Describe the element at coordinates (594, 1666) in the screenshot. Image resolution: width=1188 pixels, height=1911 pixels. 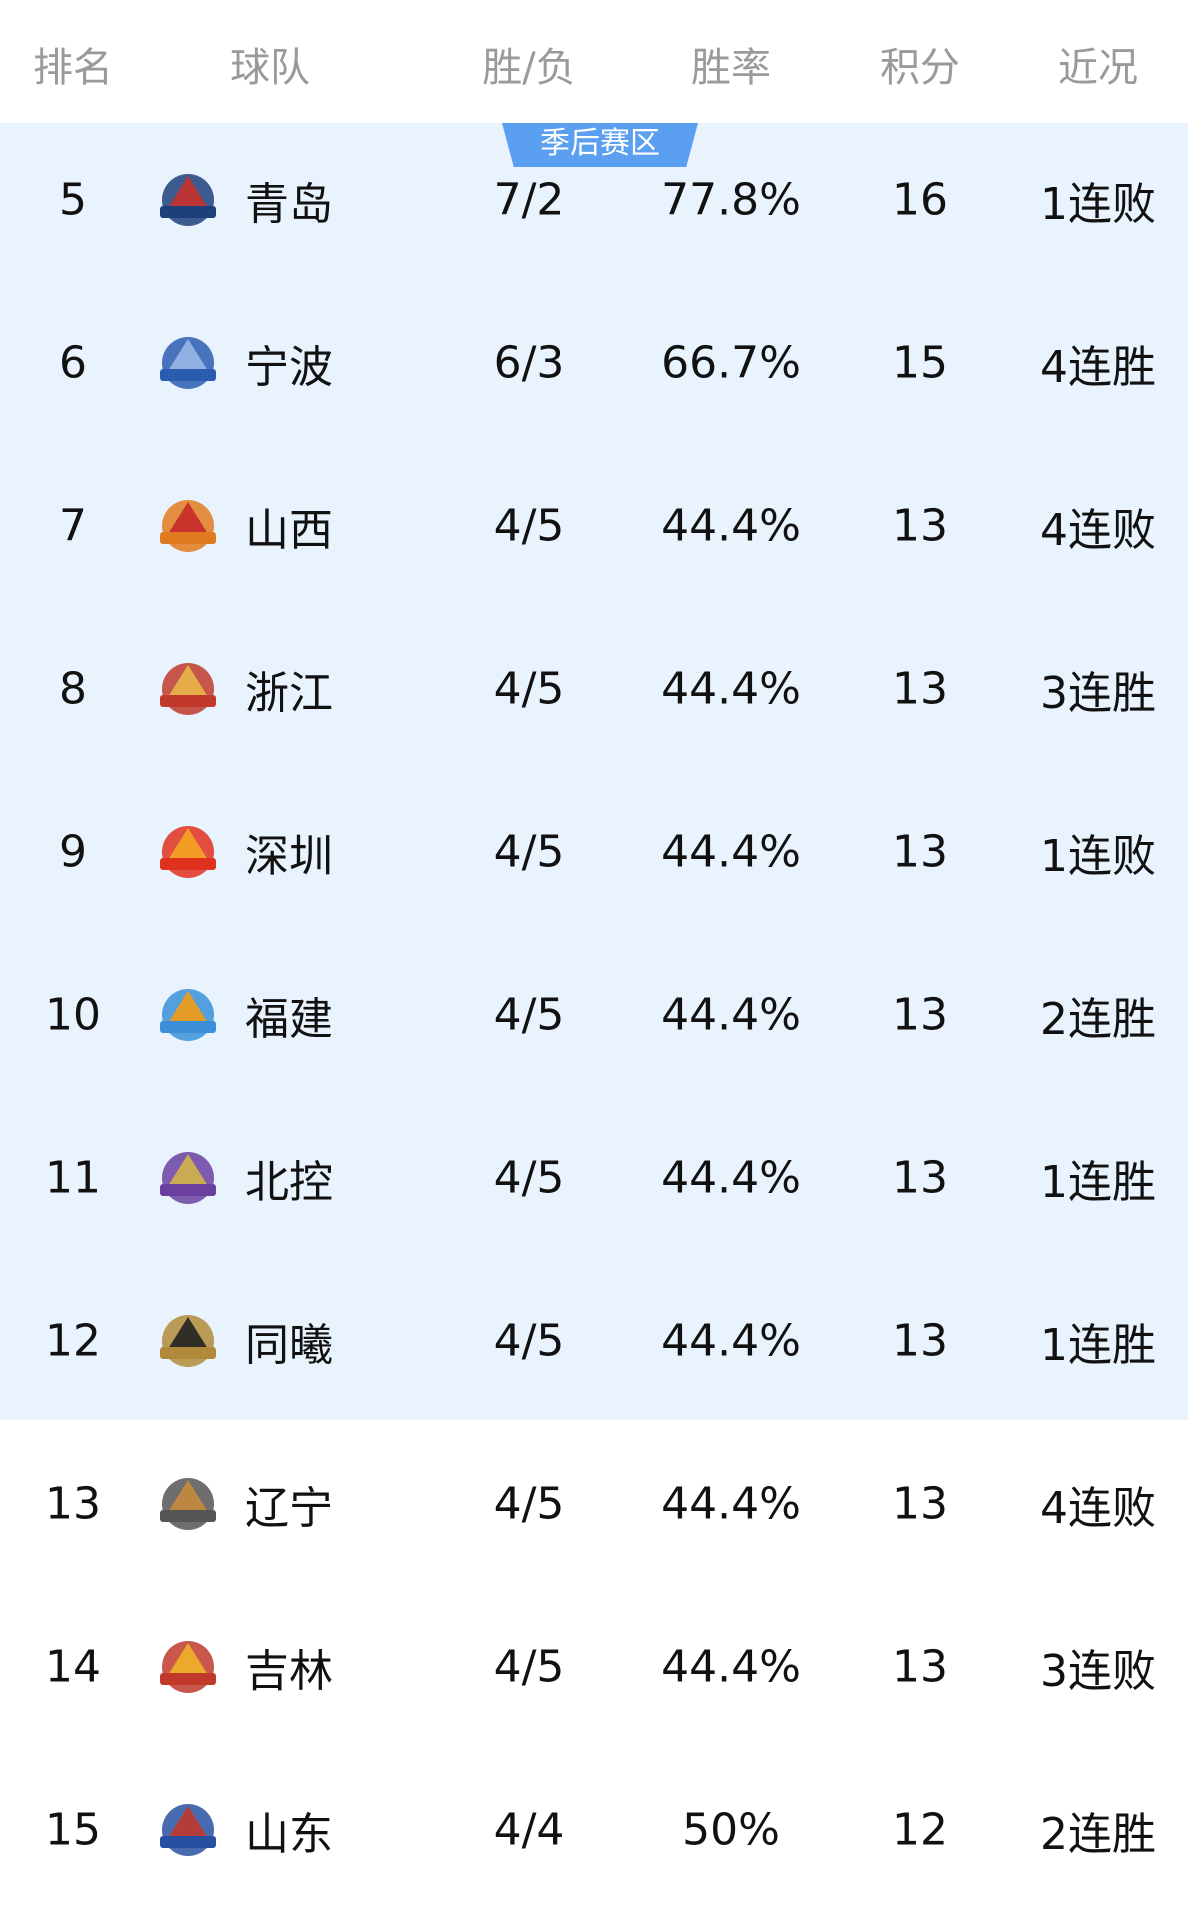
I see `table-row: 14 吉林 4/5 44.4% 13 3连败` at that location.